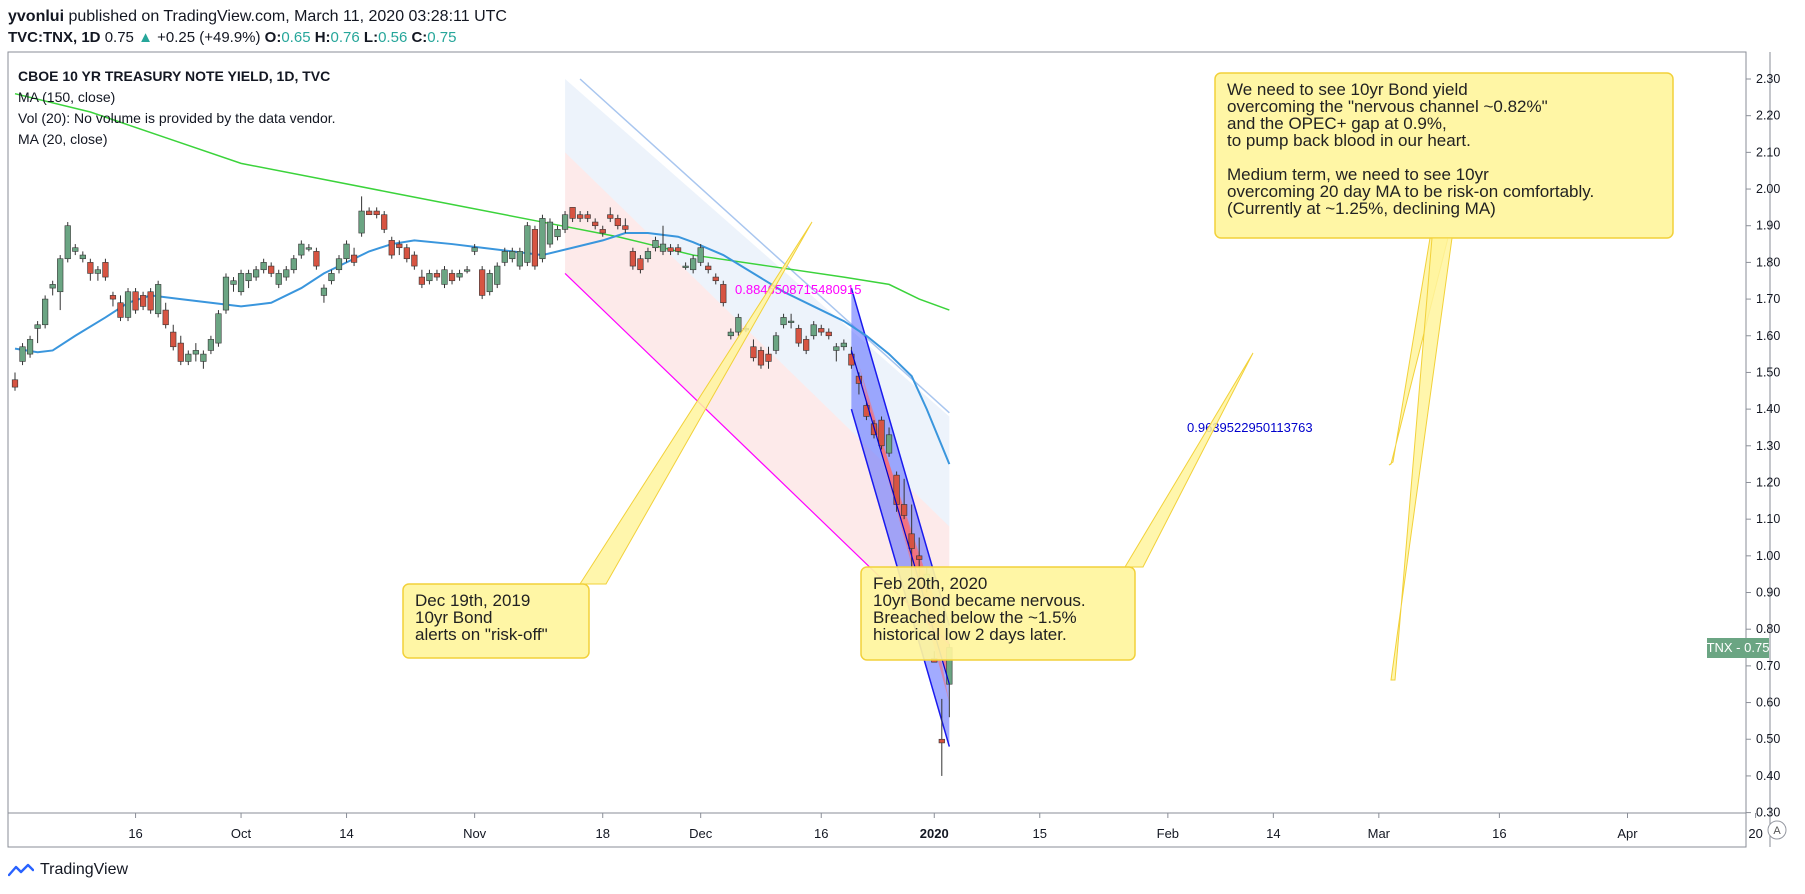 Image resolution: width=1805 pixels, height=894 pixels. Describe the element at coordinates (1168, 833) in the screenshot. I see `x-tick-label: Feb` at that location.